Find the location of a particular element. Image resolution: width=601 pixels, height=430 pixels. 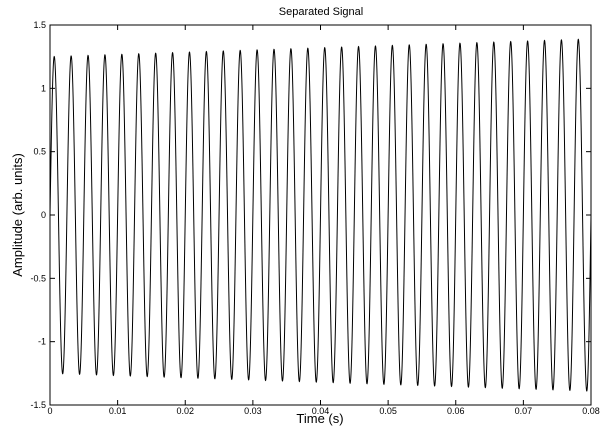

x-tick-label: 0.07 is located at coordinates (524, 411).